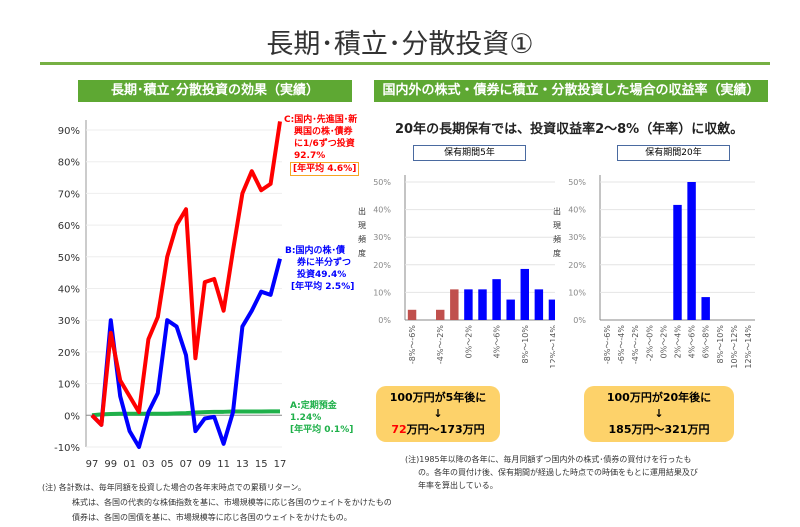 Image resolution: width=800 pixels, height=527 pixels. What do you see at coordinates (458, 485) in the screenshot?
I see `note-line: 年率を算出している。` at bounding box center [458, 485].